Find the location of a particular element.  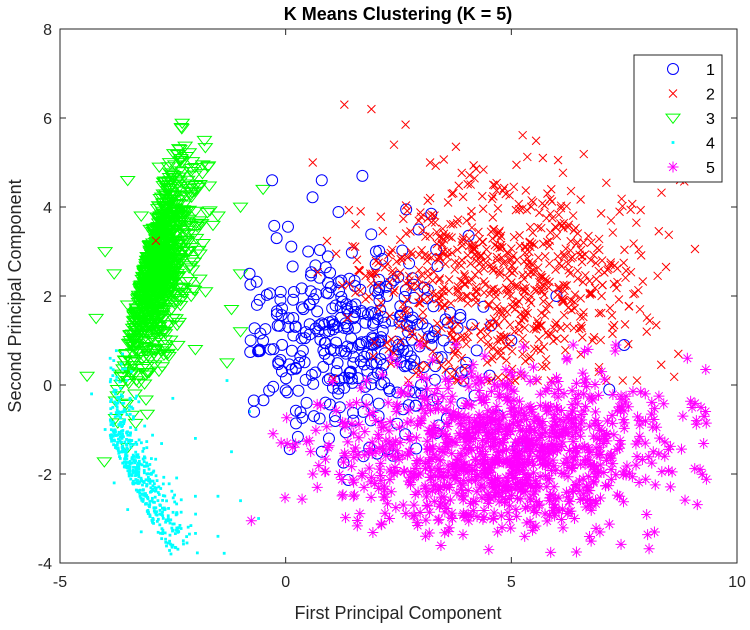

legend-label: 2 is located at coordinates (710, 95).